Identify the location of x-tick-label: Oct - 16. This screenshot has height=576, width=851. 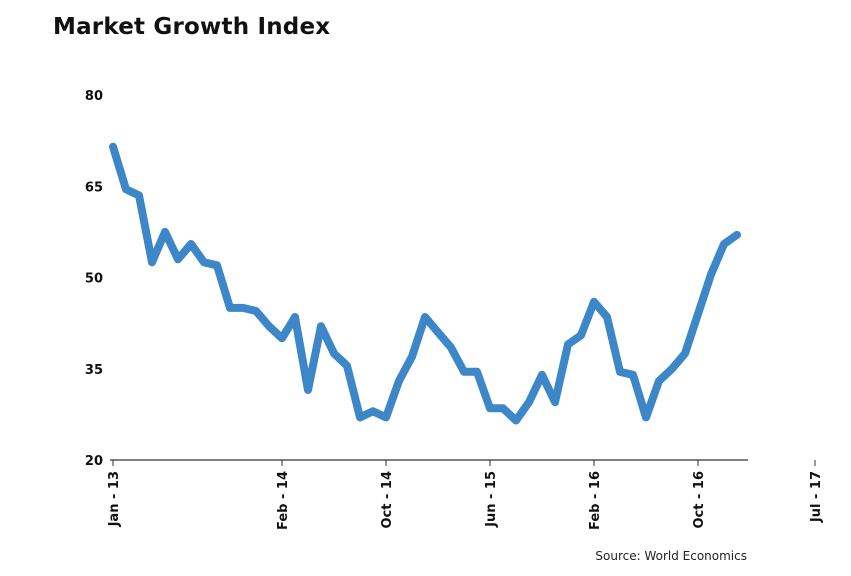
(699, 500).